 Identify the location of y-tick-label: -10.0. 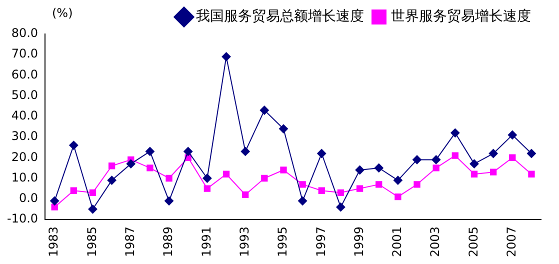
(22, 219).